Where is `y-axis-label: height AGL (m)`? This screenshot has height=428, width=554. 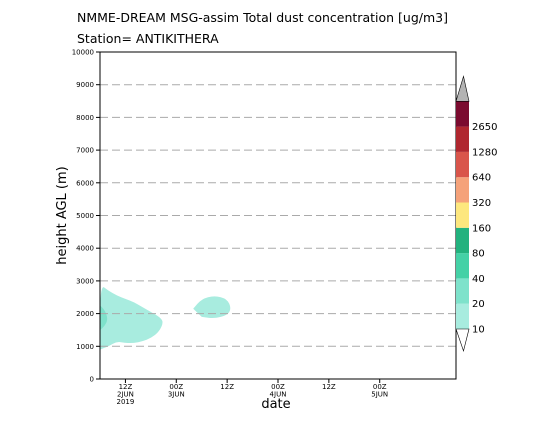 y-axis-label: height AGL (m) is located at coordinates (62, 215).